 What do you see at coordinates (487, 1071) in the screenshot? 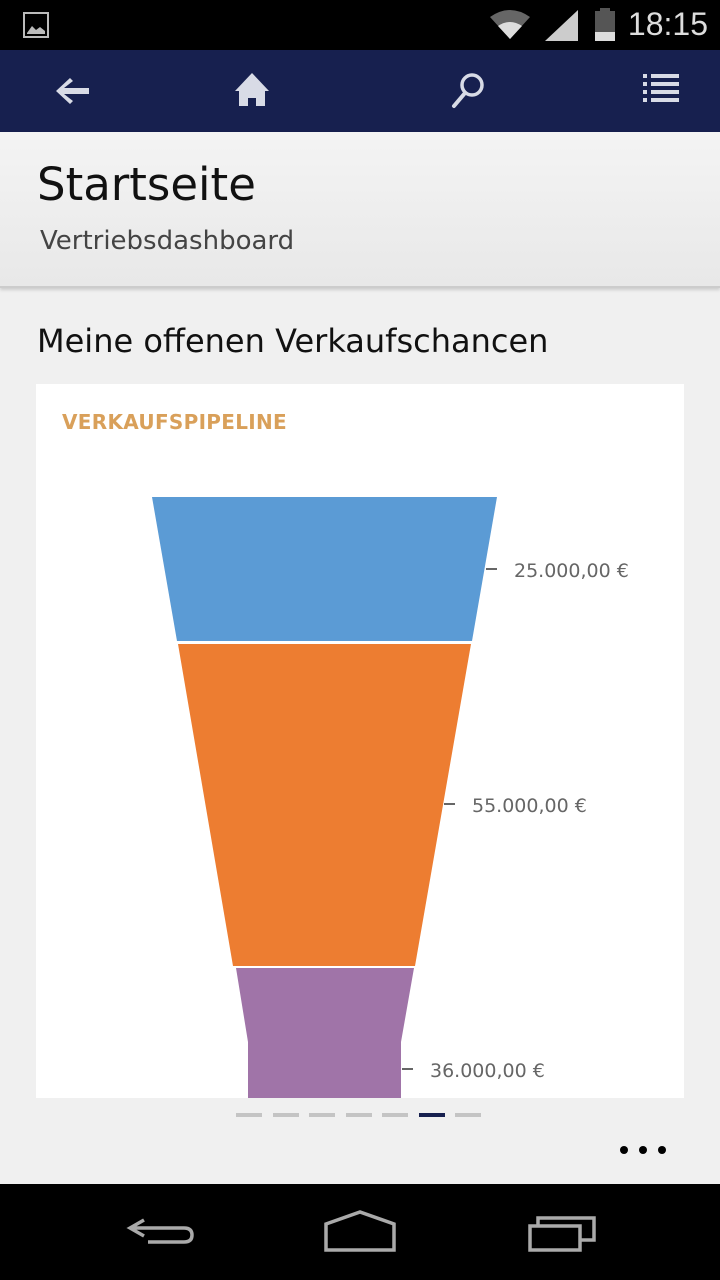
I see `funnel-value-label: 36.000,00 €` at bounding box center [487, 1071].